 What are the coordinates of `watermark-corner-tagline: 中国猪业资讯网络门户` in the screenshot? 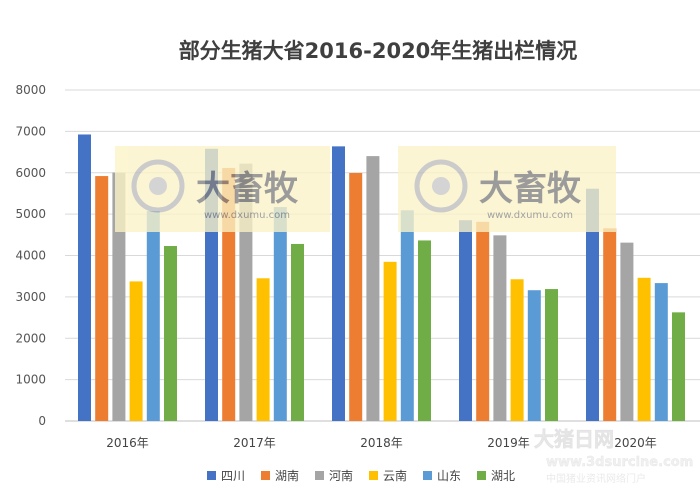 It's located at (596, 478).